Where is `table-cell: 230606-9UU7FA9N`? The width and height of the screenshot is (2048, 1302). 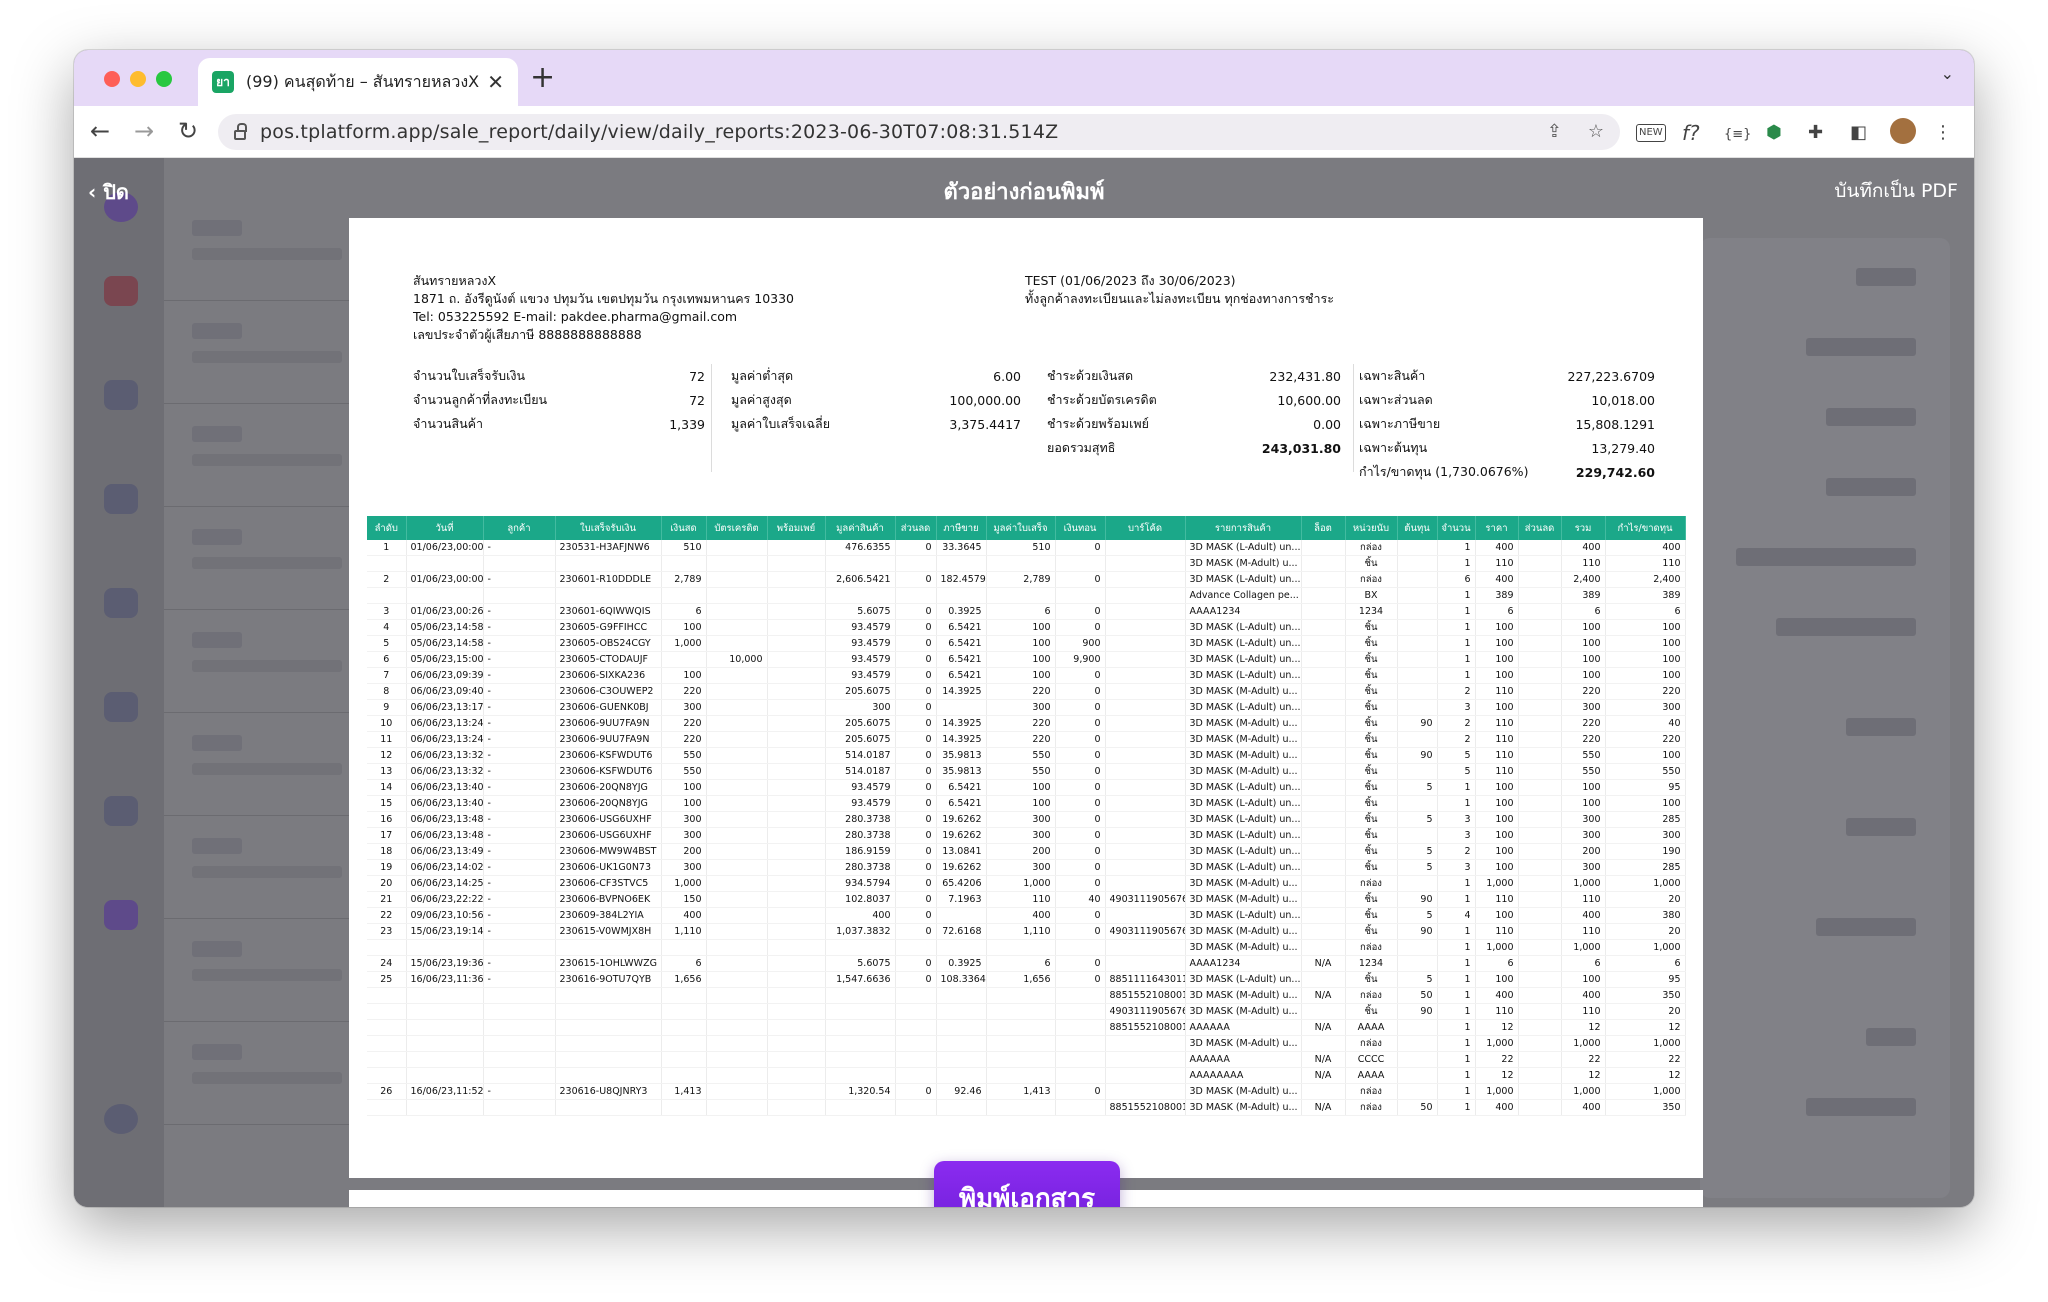
table-cell: 230606-9UU7FA9N is located at coordinates (608, 740).